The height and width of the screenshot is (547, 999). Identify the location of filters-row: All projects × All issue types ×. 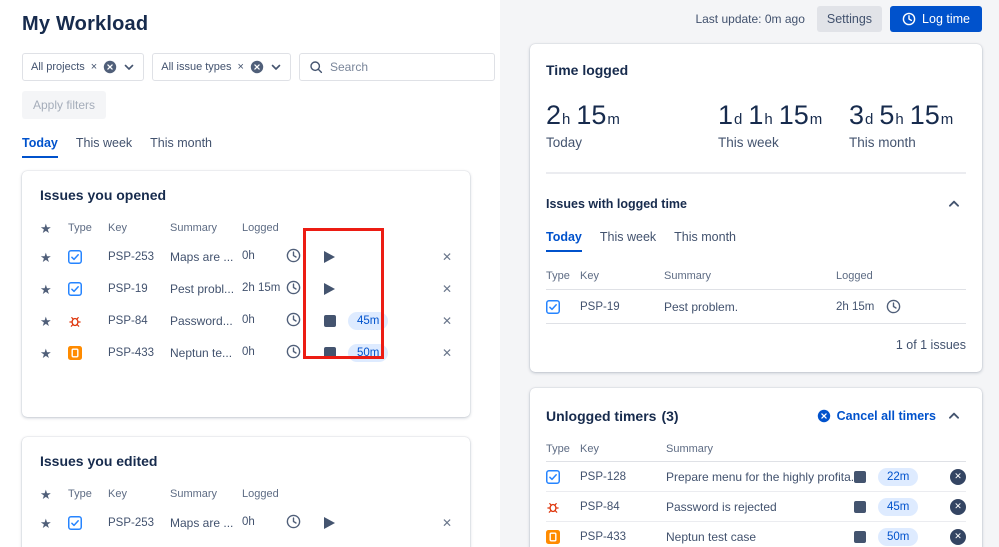
(258, 67).